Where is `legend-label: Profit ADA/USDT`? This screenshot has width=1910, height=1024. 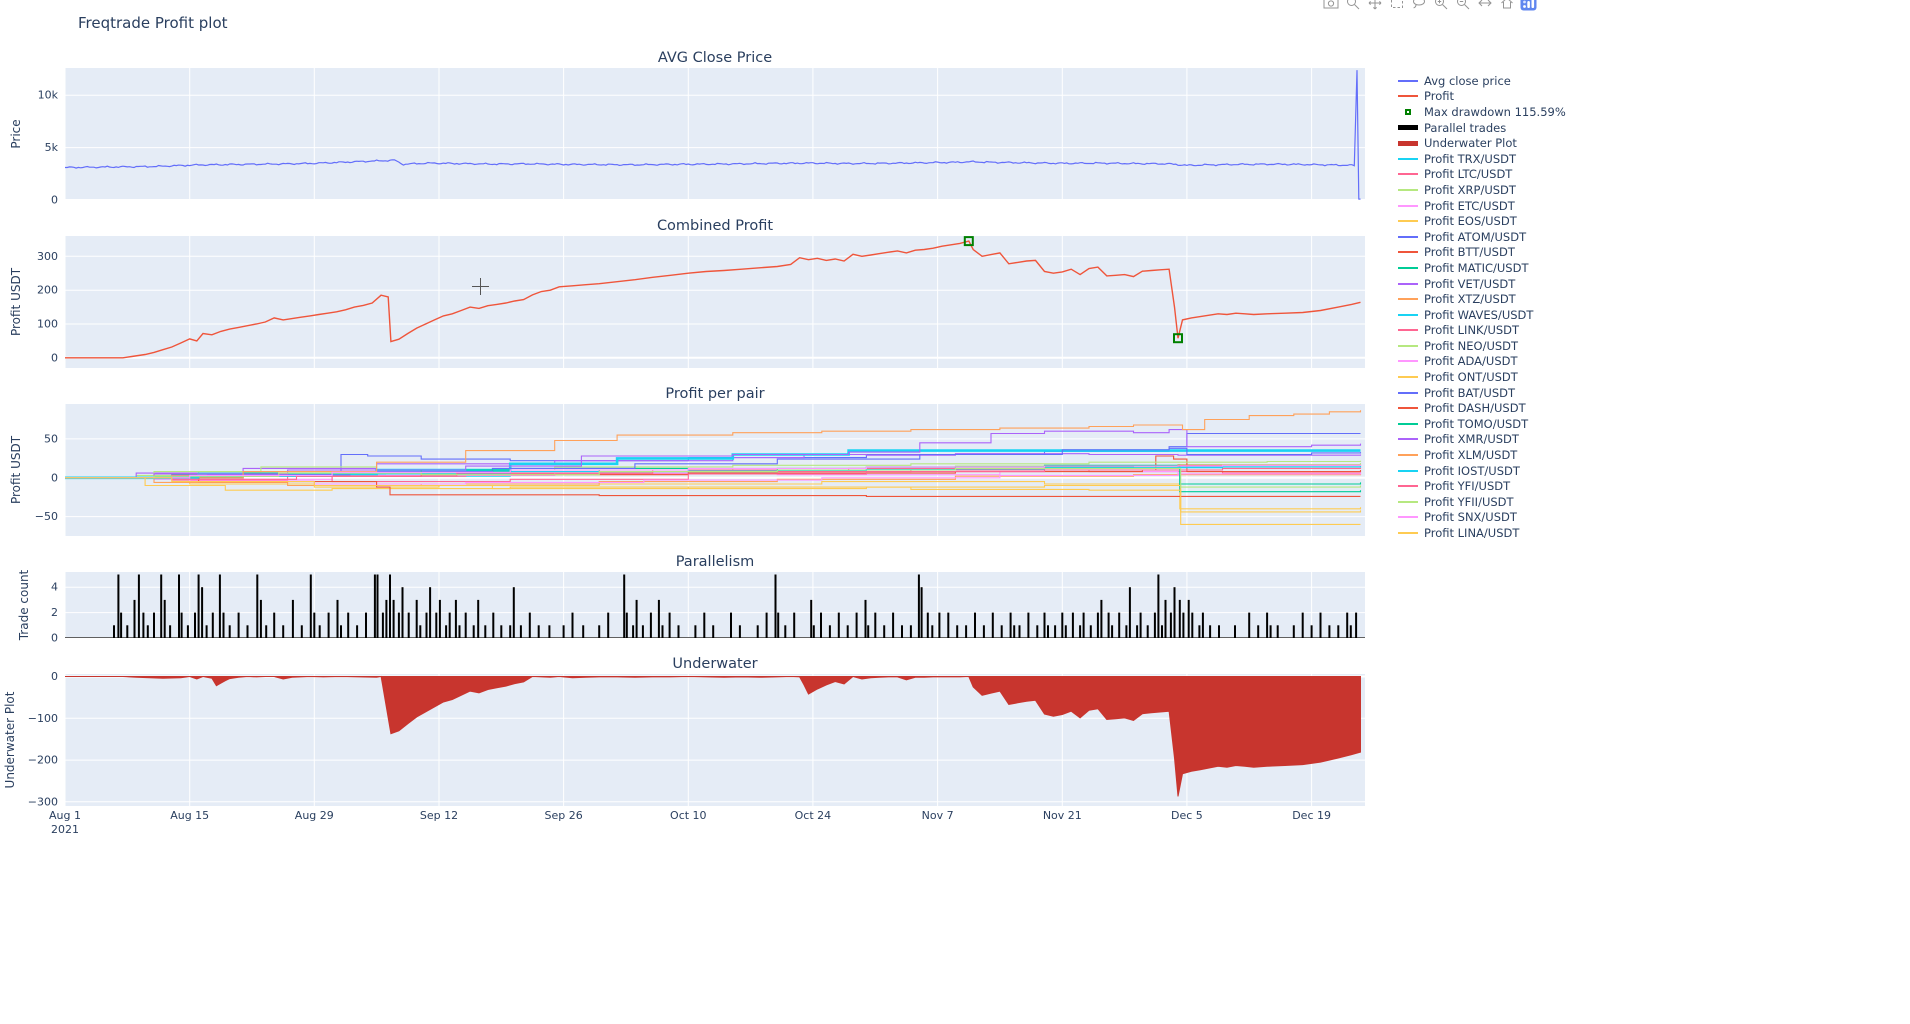 legend-label: Profit ADA/USDT is located at coordinates (1471, 361).